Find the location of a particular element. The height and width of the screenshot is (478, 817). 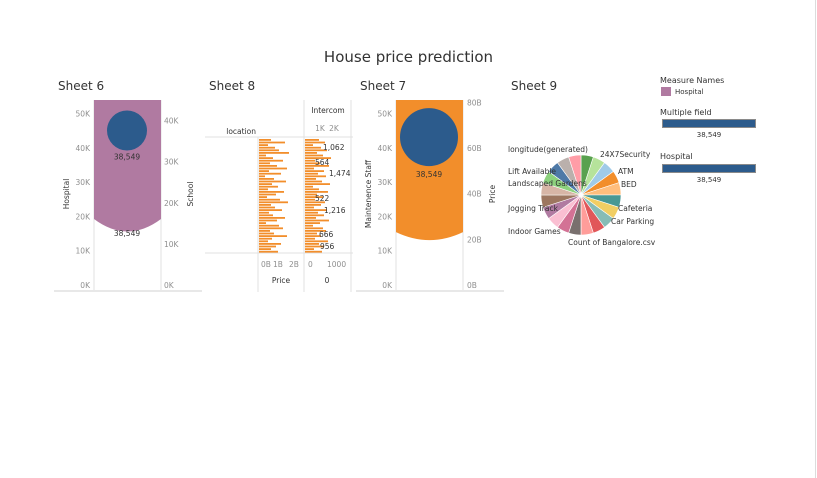

sheet8-price-bars is located at coordinates (274, 196).